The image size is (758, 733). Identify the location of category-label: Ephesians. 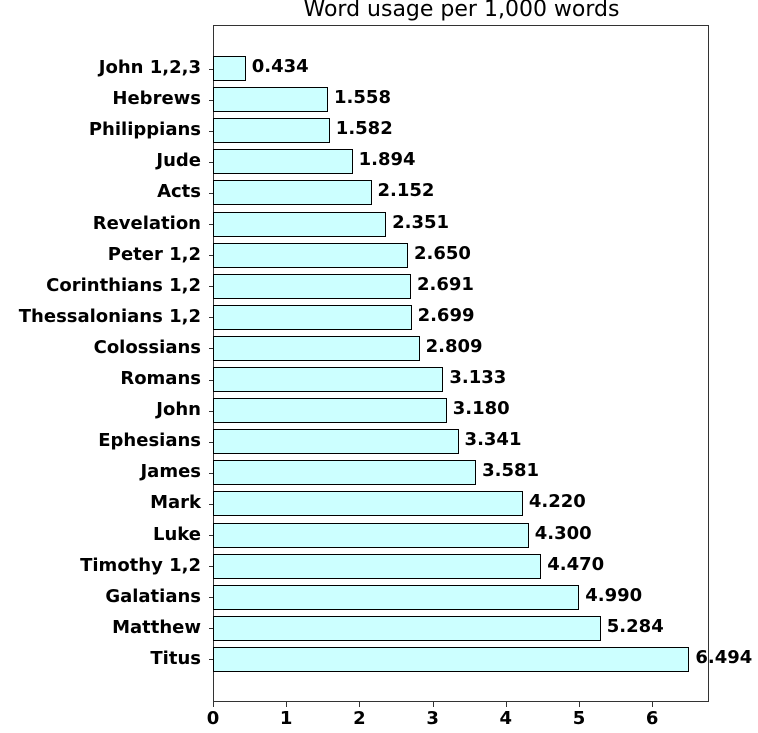
(149, 441).